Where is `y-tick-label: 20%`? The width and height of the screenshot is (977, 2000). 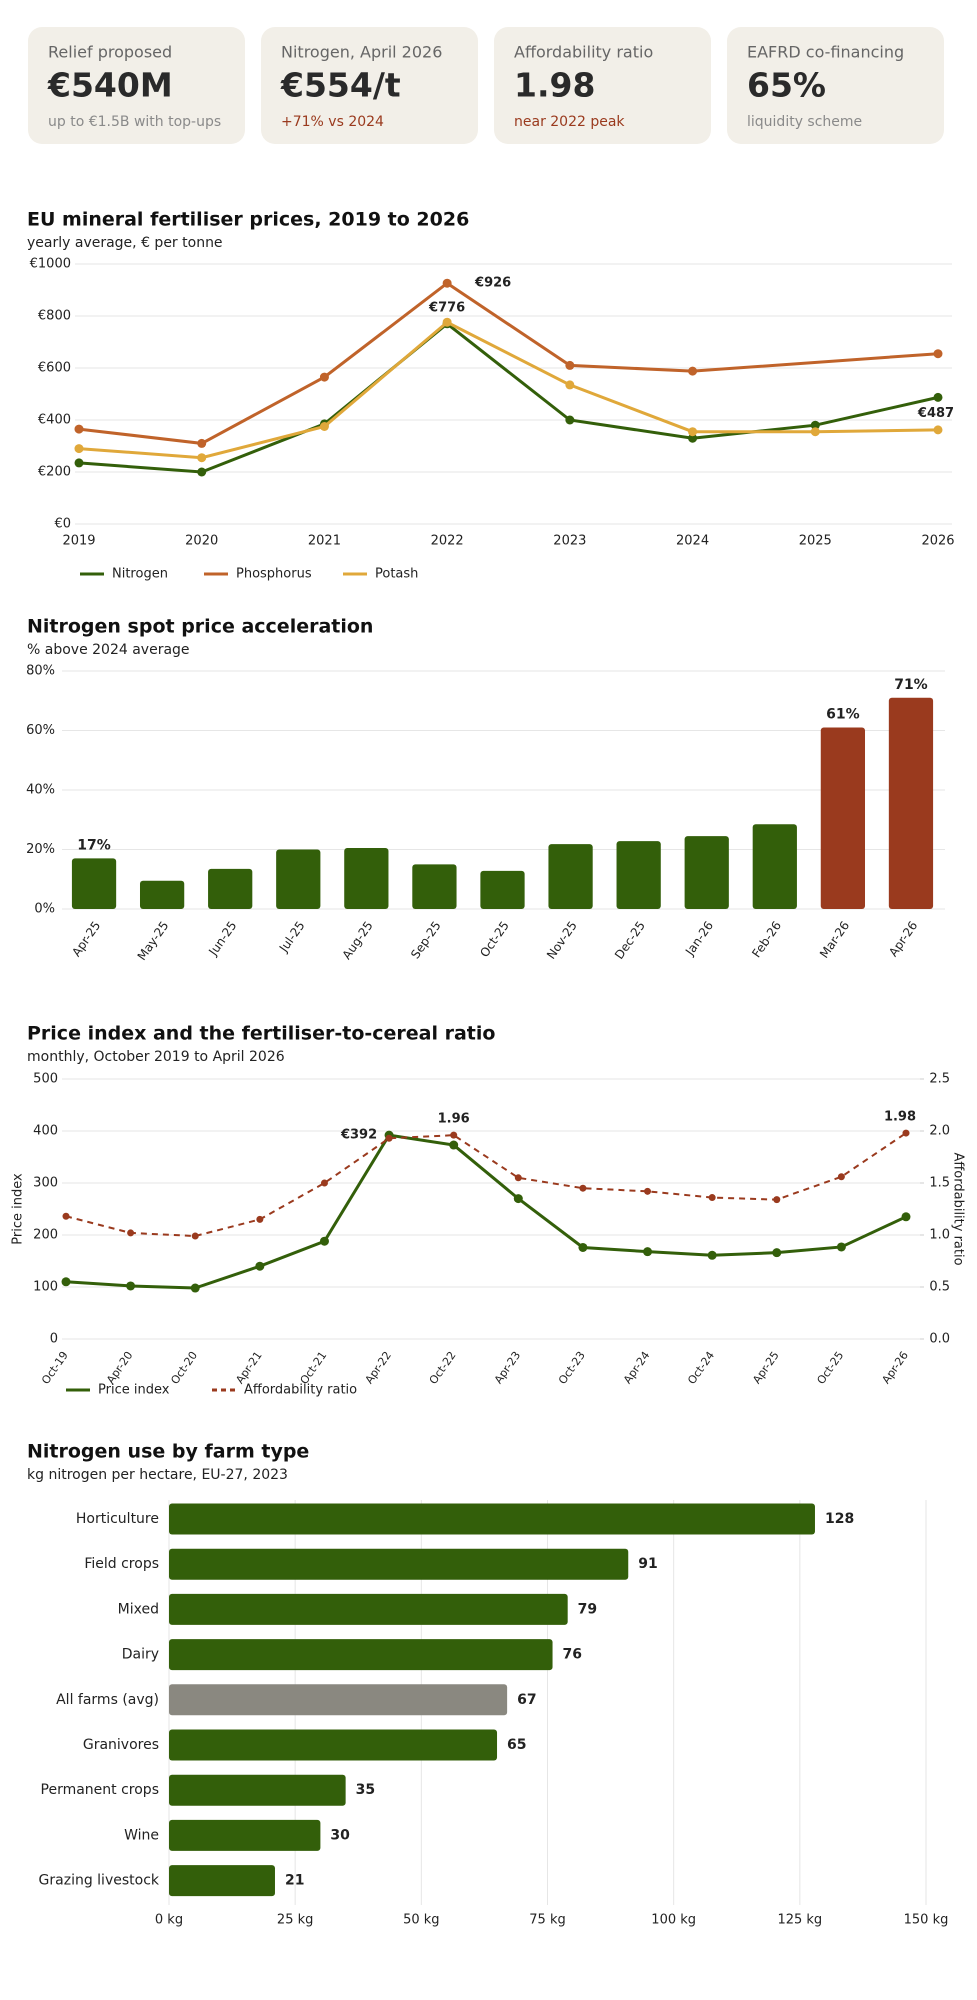
y-tick-label: 20% is located at coordinates (40, 849).